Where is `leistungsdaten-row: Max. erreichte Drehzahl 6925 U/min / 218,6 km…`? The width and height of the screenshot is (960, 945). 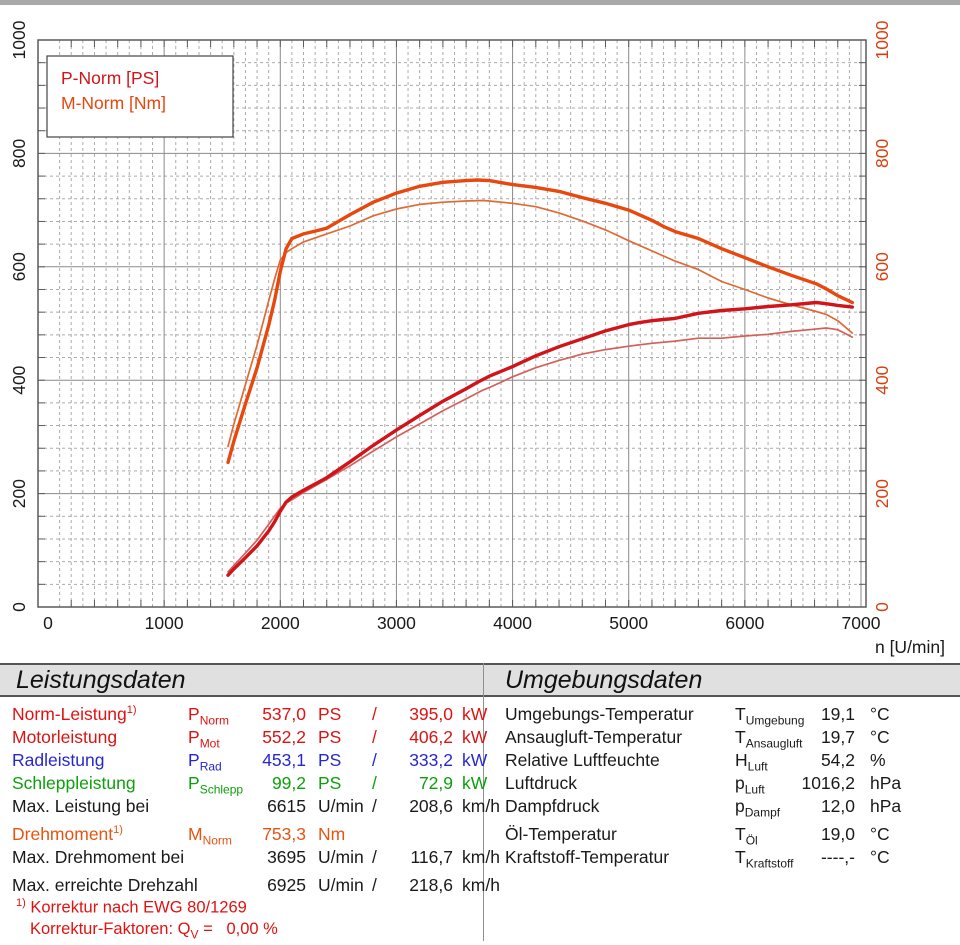 leistungsdaten-row: Max. erreichte Drehzahl 6925 U/min / 218,6 km… is located at coordinates (250, 886).